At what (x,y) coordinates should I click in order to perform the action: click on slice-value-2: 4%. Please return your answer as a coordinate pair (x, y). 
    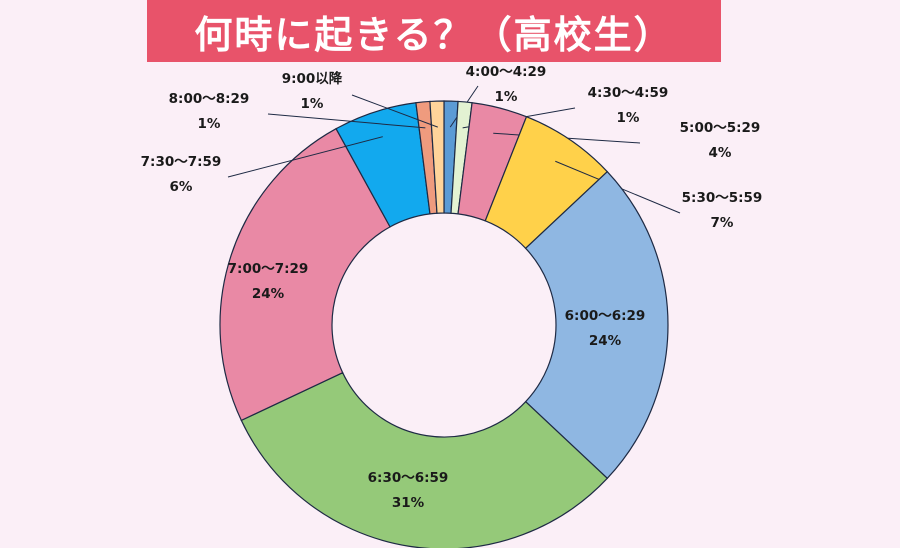
    Looking at the image, I should click on (720, 153).